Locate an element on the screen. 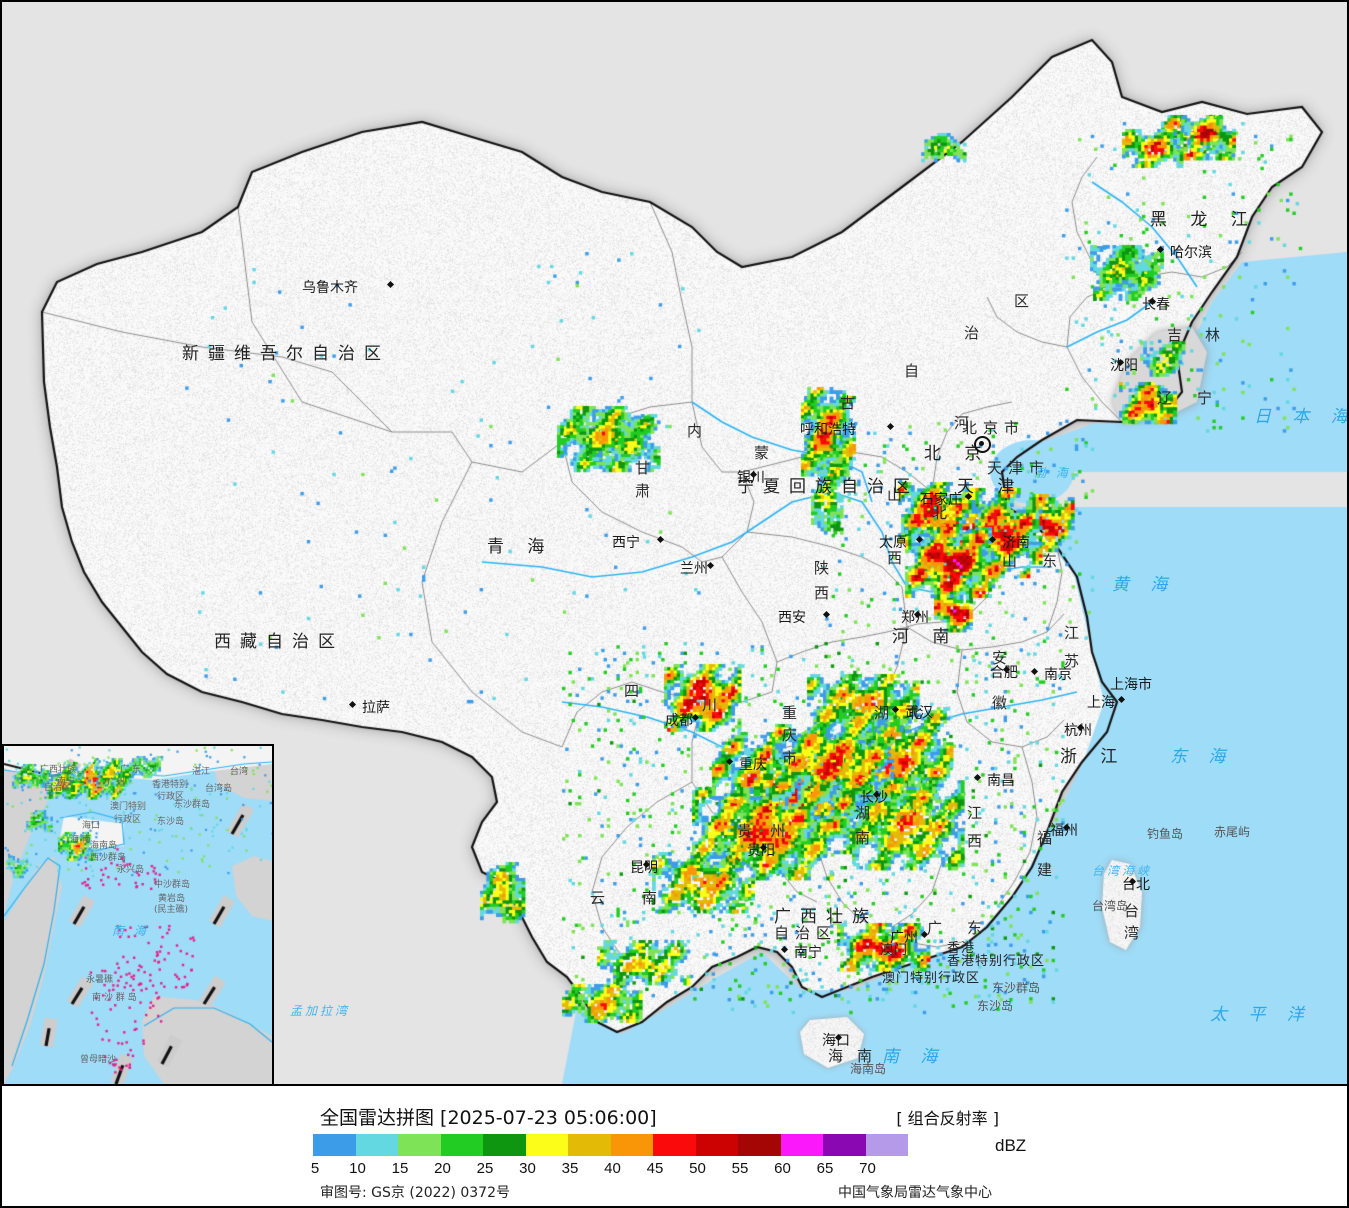  colorbar-tick-labels: 5 10 15 20 25 30 35 40 45 50 55 60 65 70 is located at coordinates (651, 1169).